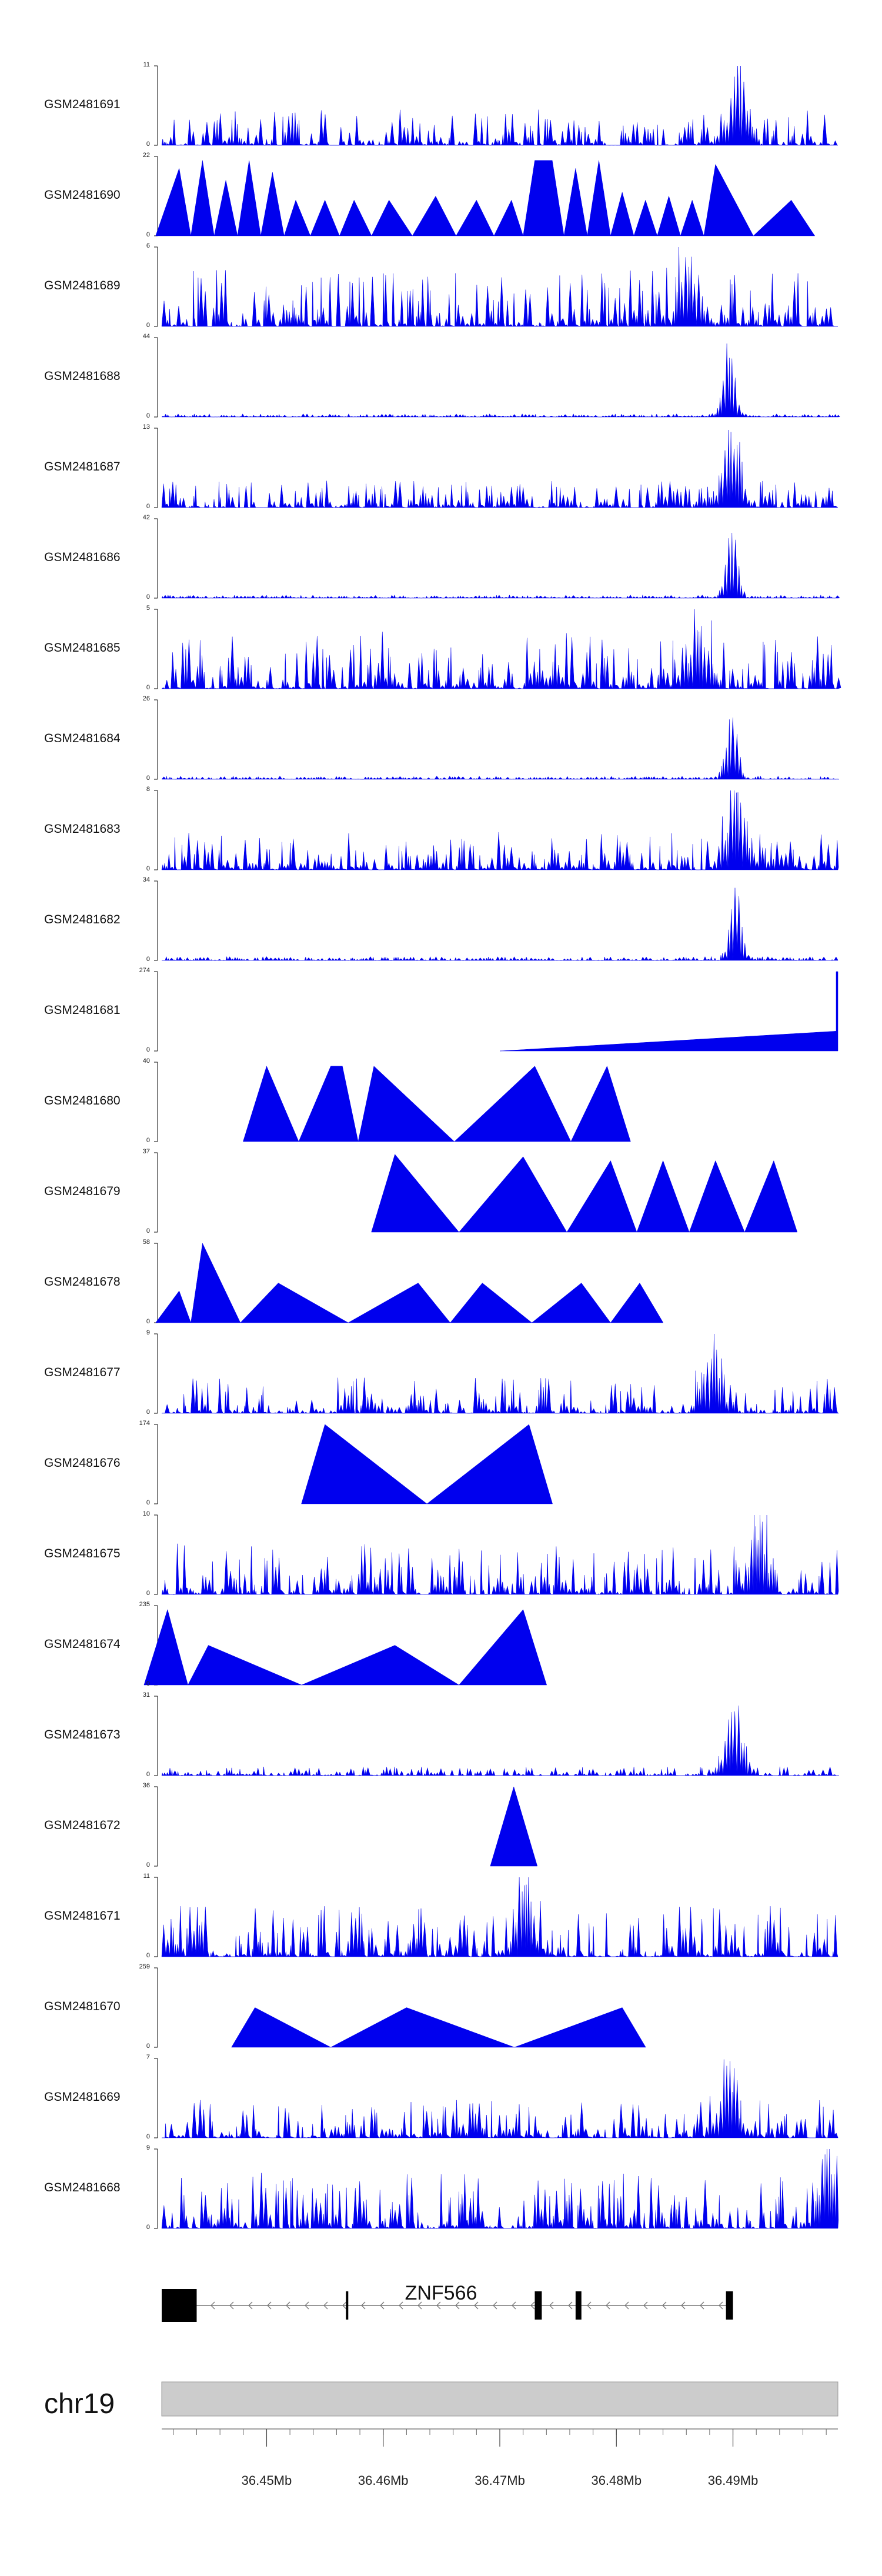  I want to click on coverage-series-GSM2481680, so click(437, 1104).